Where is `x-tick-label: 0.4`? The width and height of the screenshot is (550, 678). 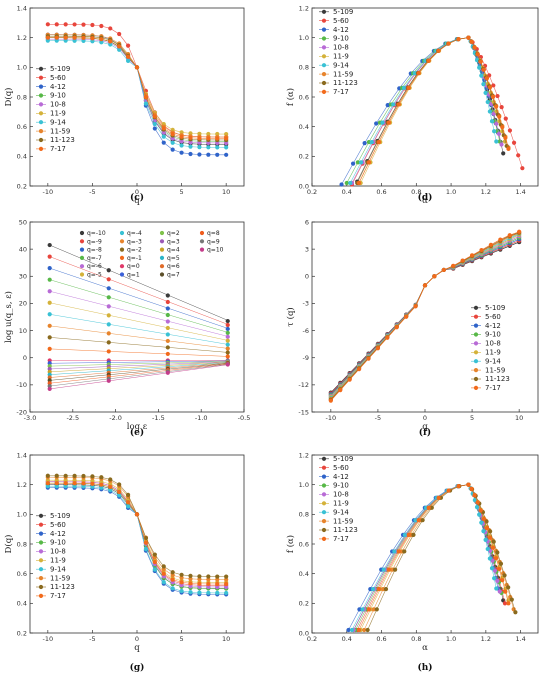
x-tick-label: 0.4 is located at coordinates (347, 639).